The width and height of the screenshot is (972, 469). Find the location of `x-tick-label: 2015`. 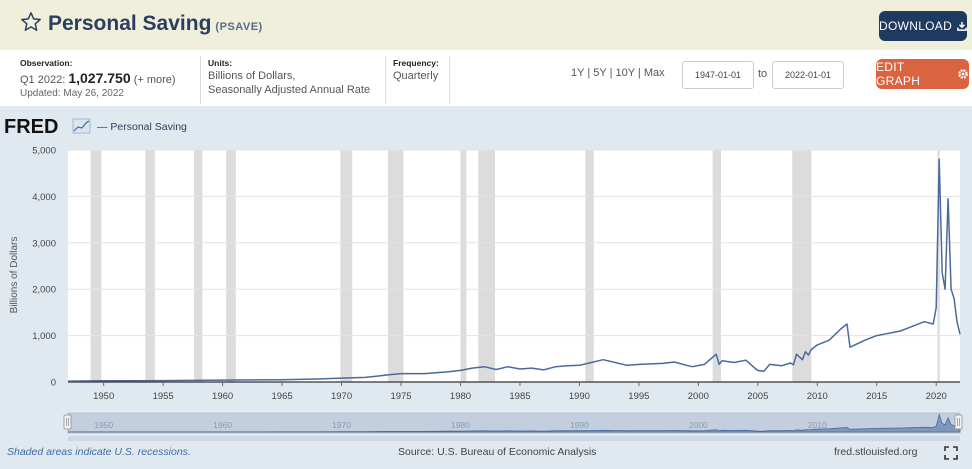

x-tick-label: 2015 is located at coordinates (876, 396).